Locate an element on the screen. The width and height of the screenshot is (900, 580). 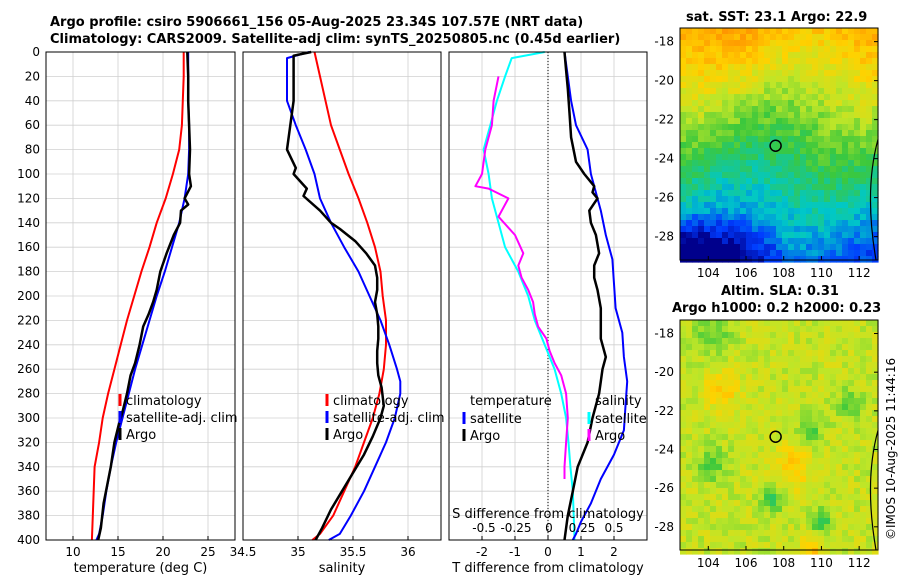
map-y-tick-label: -18 is located at coordinates (664, 334).